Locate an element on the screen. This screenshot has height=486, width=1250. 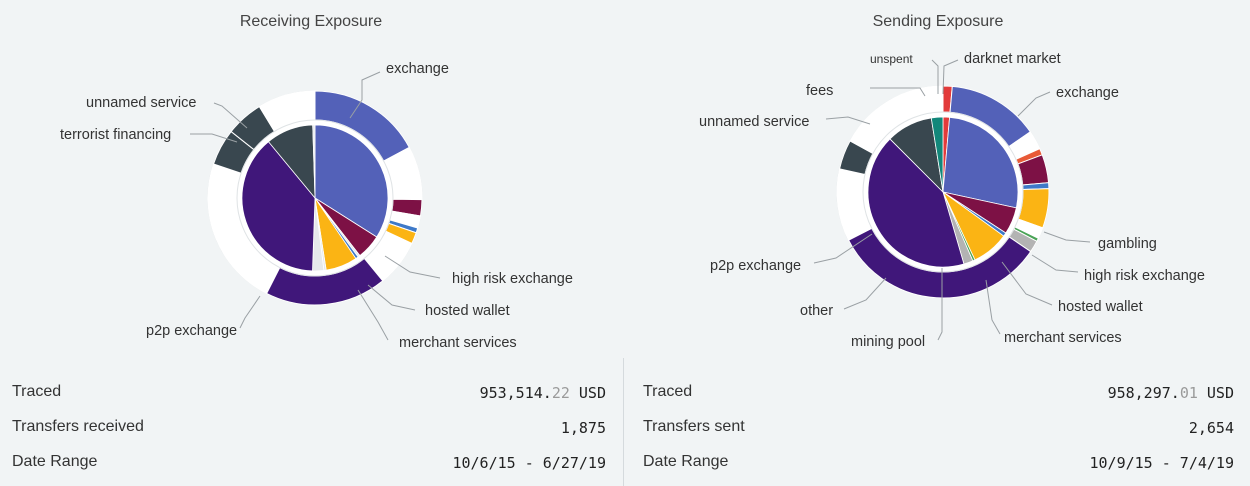
panel-divider is located at coordinates (623, 422).